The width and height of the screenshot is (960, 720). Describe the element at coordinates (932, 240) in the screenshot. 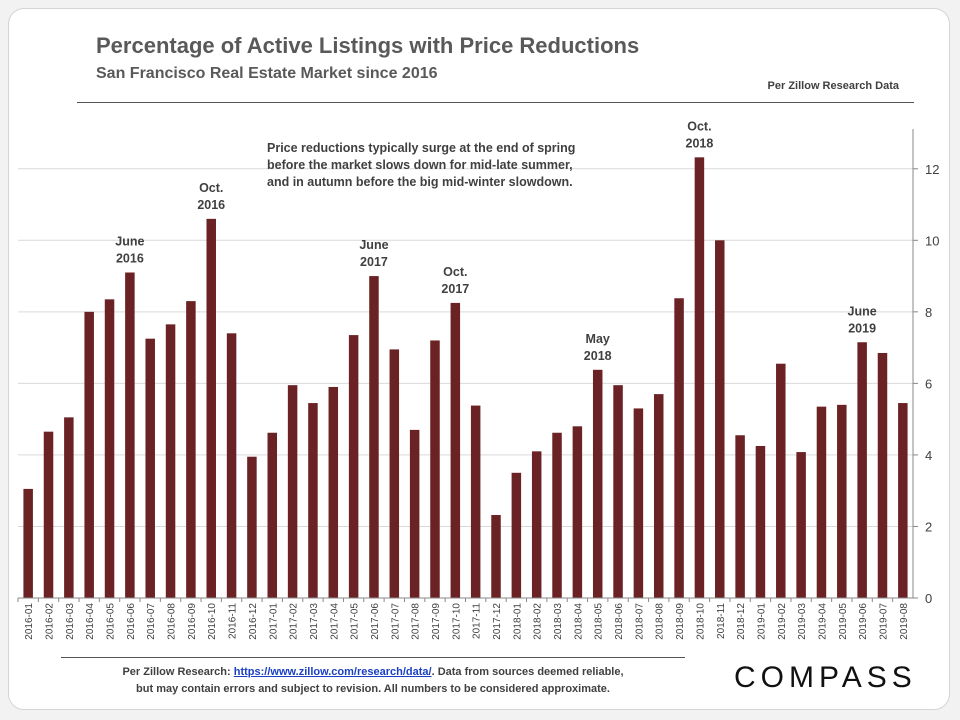

I see `y-tick-label: 10` at that location.